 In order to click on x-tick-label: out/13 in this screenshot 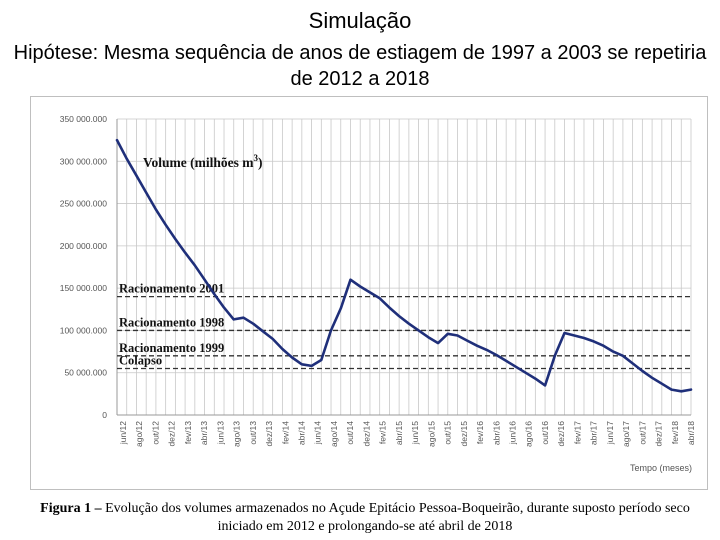, I will do `click(253, 433)`.